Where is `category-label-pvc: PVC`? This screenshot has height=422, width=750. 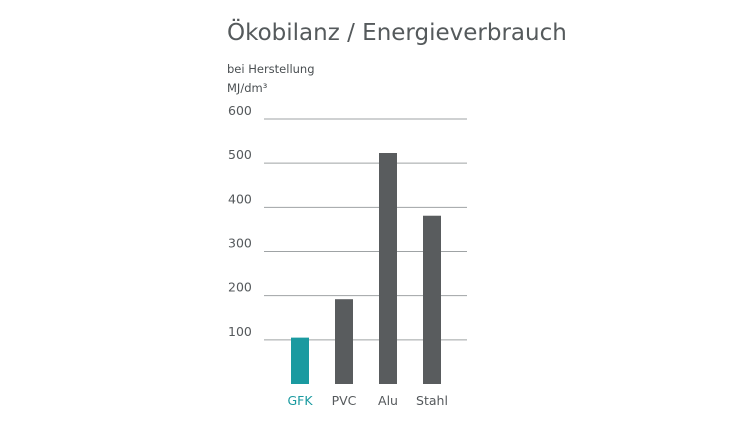 category-label-pvc: PVC is located at coordinates (344, 400).